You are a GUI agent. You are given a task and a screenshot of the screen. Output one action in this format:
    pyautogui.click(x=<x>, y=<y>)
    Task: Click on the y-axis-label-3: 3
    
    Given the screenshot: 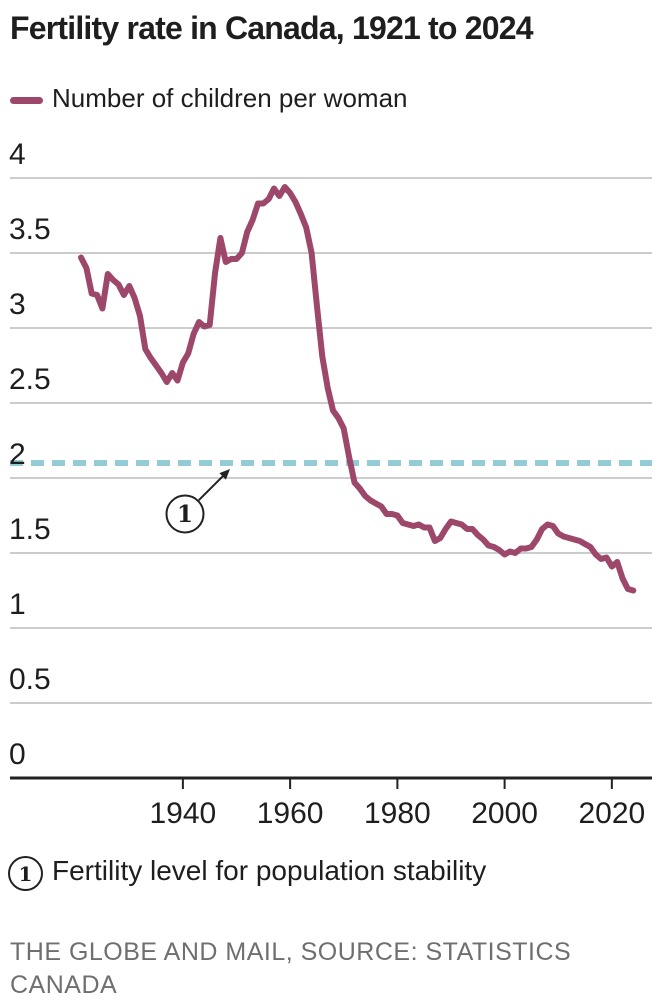 What is the action you would take?
    pyautogui.click(x=17, y=304)
    